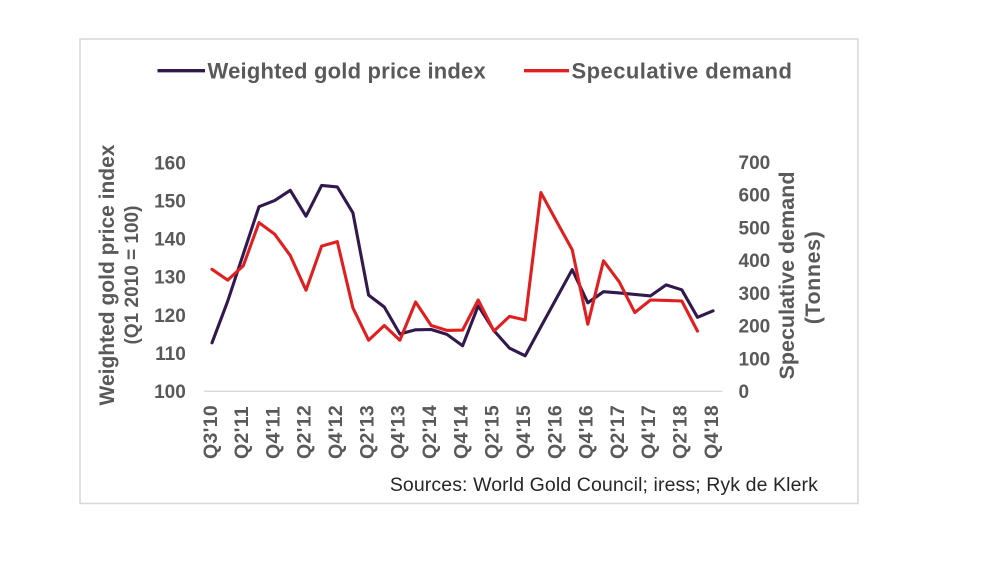 The image size is (1000, 568). What do you see at coordinates (170, 201) in the screenshot?
I see `svg-text: 150` at bounding box center [170, 201].